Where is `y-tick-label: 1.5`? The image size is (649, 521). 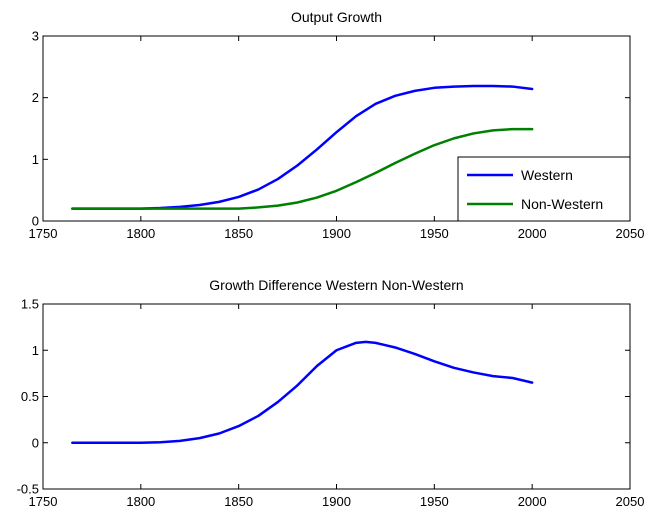
y-tick-label: 1.5 is located at coordinates (30, 304).